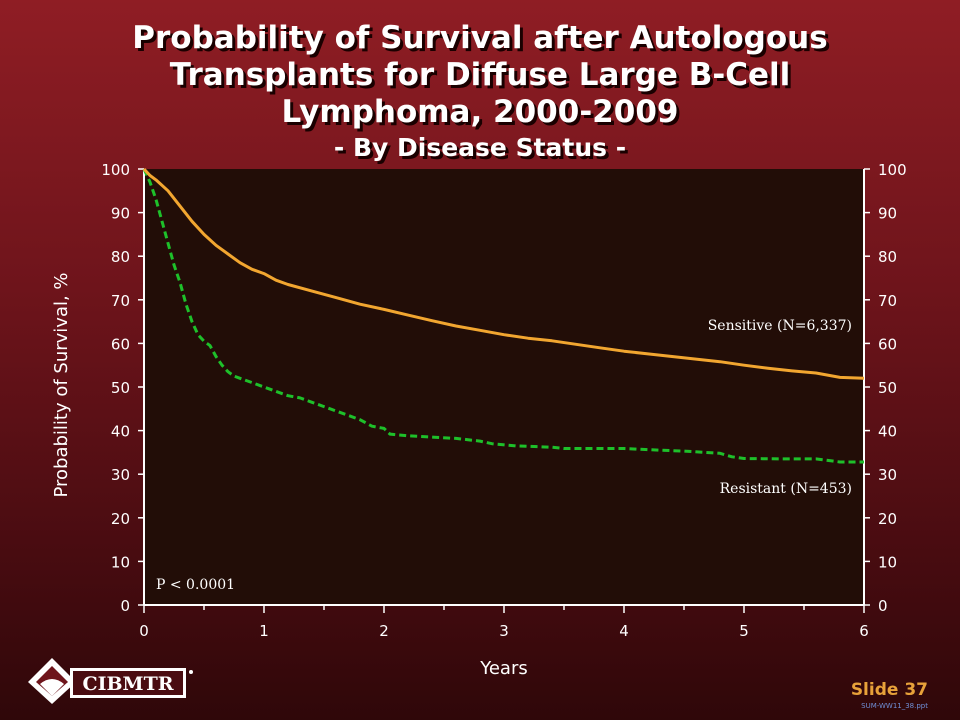  What do you see at coordinates (61, 384) in the screenshot?
I see `y-axis-label: Probability of Survival, %` at bounding box center [61, 384].